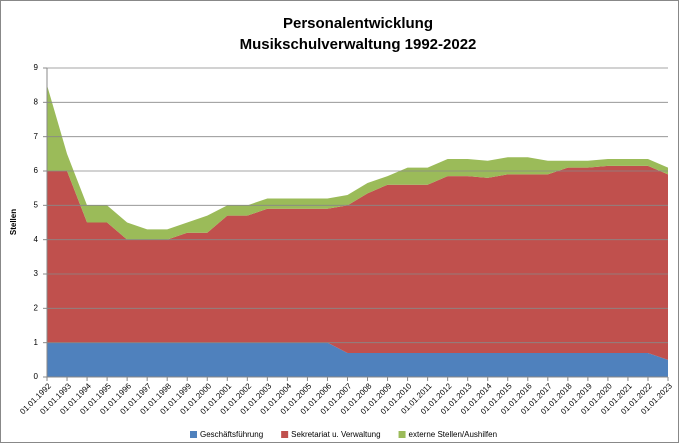 This screenshot has height=443, width=679. I want to click on y-tick-label: 5, so click(36, 204).